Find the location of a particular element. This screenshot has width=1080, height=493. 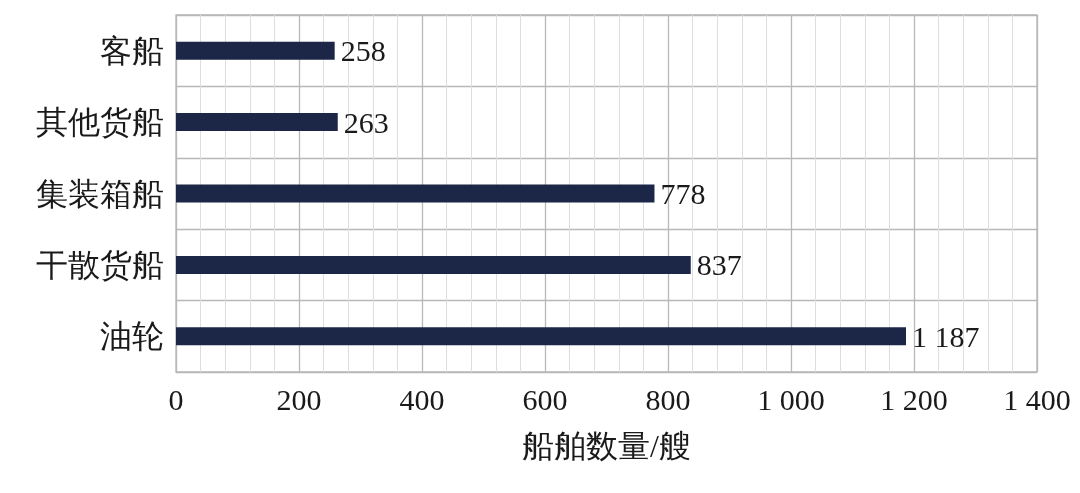

data-label: 263 is located at coordinates (366, 122).